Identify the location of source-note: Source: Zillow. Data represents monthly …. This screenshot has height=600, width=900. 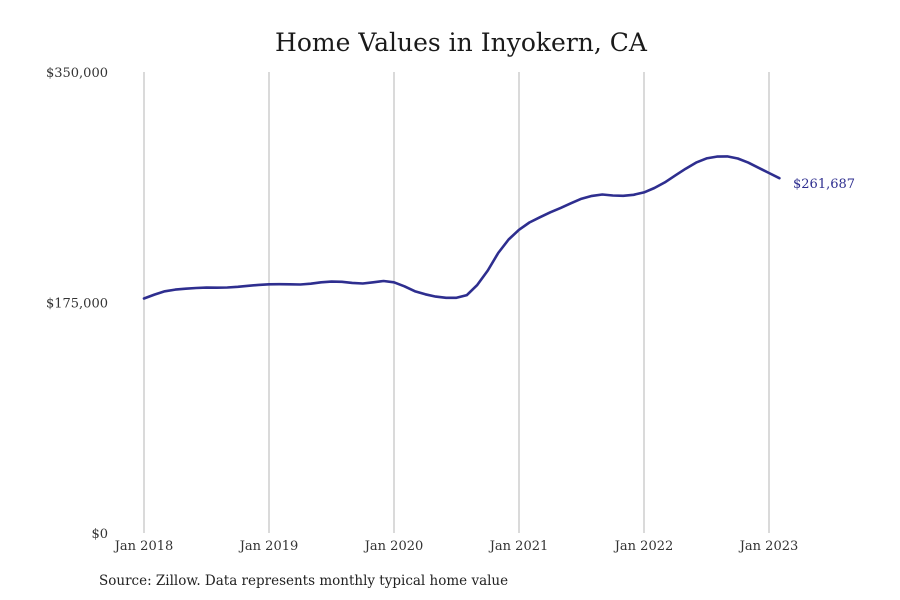
(303, 581).